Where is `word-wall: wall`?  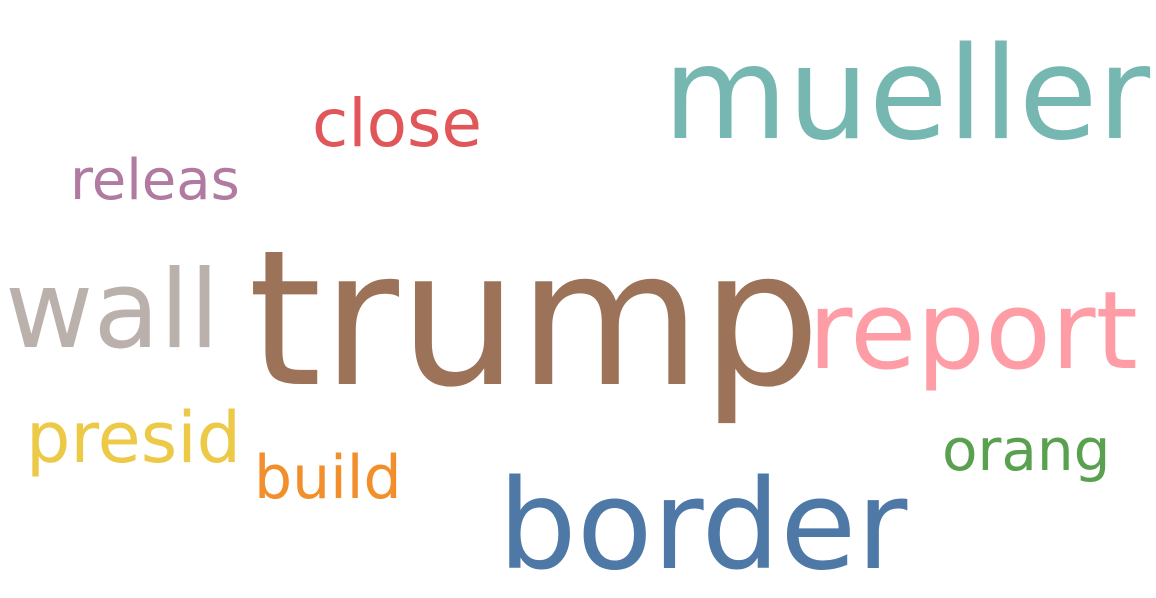
word-wall: wall is located at coordinates (112, 310).